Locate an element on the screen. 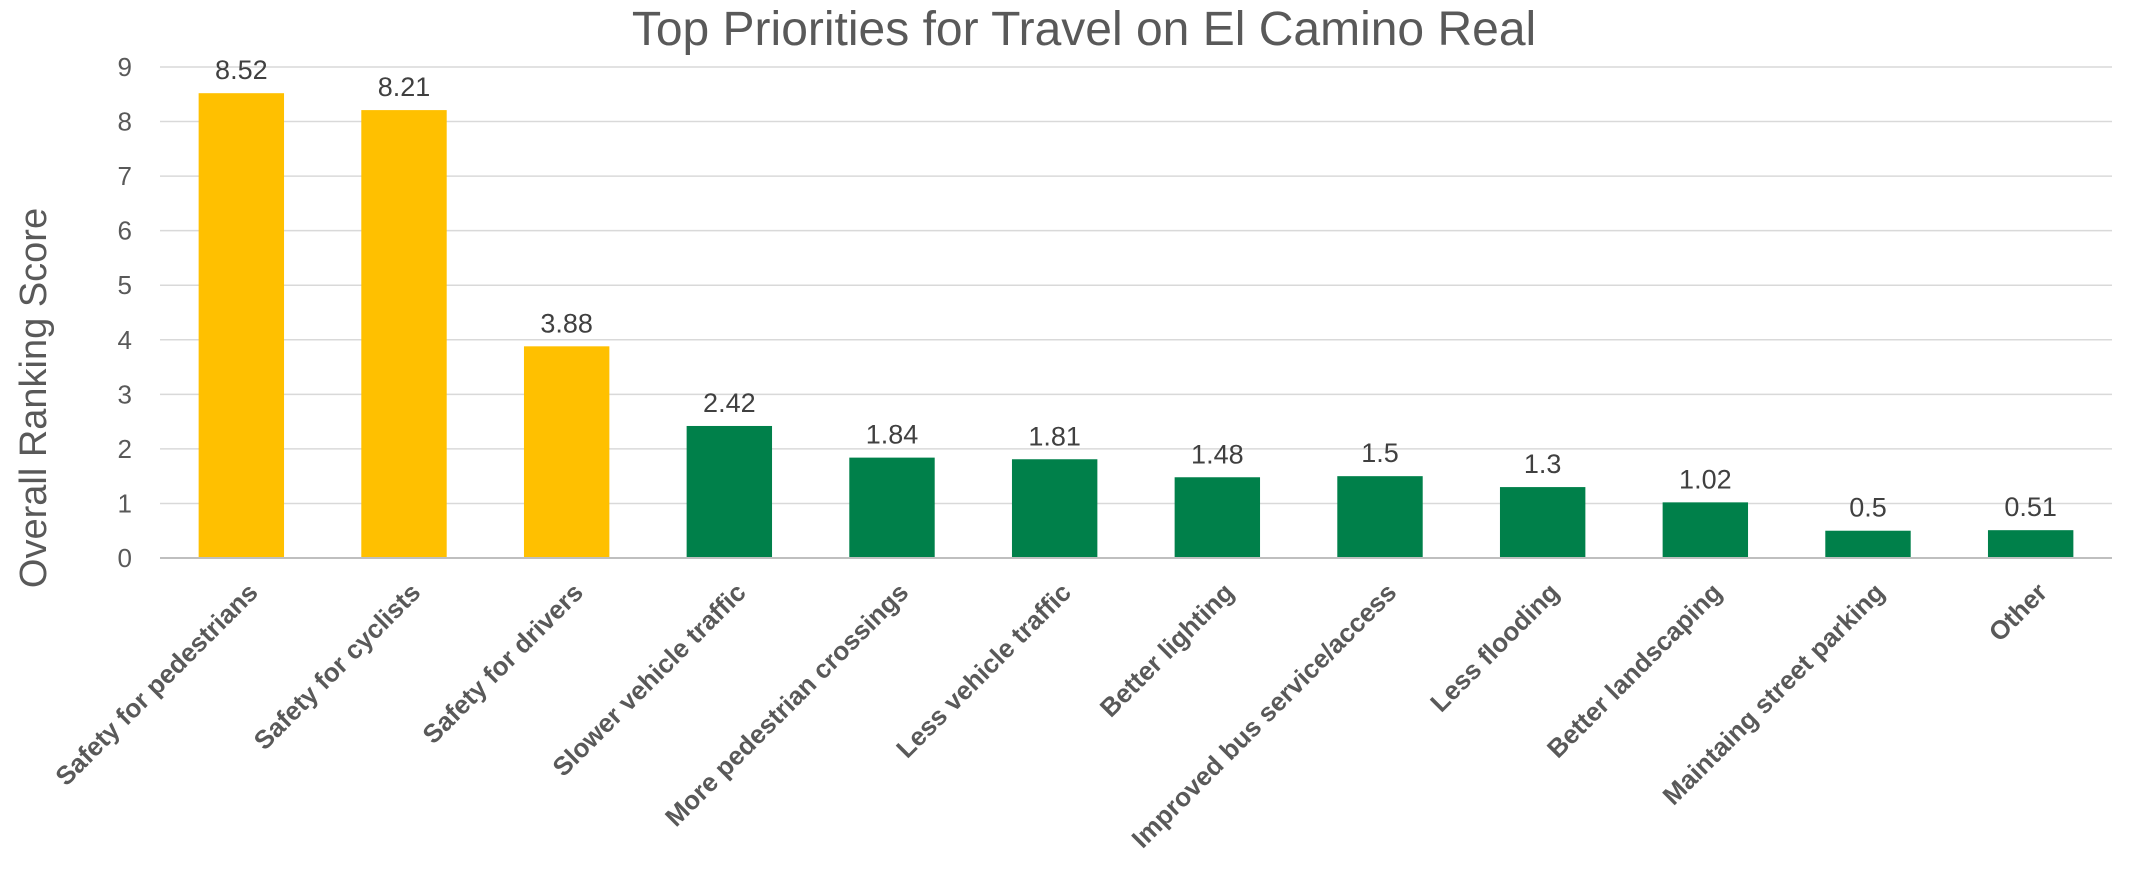 The width and height of the screenshot is (2156, 872). x-tick-label: Better lighting is located at coordinates (1167, 650).